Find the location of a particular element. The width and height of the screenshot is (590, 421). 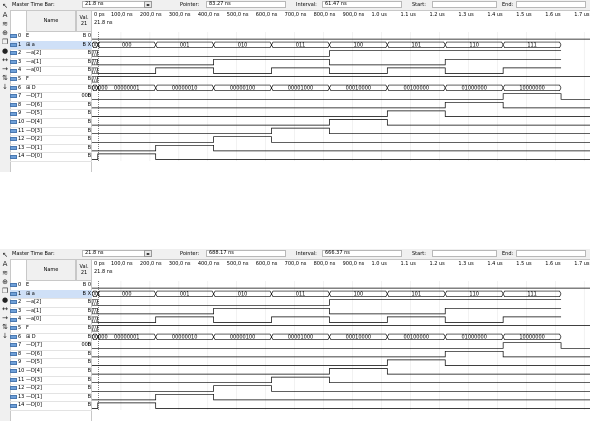

signal-index-label: 1 is located at coordinates (20, 293).